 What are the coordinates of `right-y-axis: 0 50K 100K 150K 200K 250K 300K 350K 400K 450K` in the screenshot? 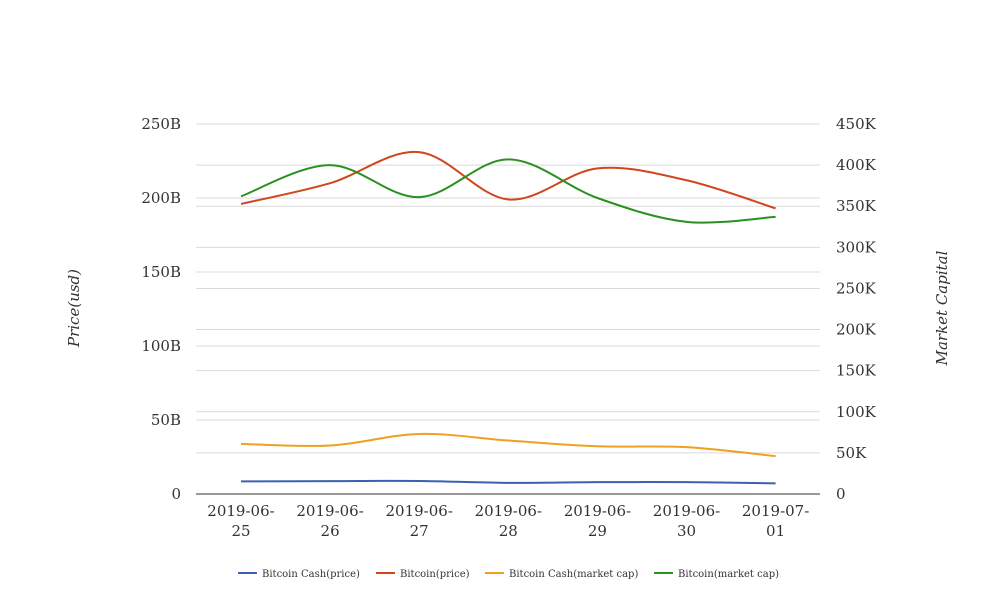 It's located at (856, 309).